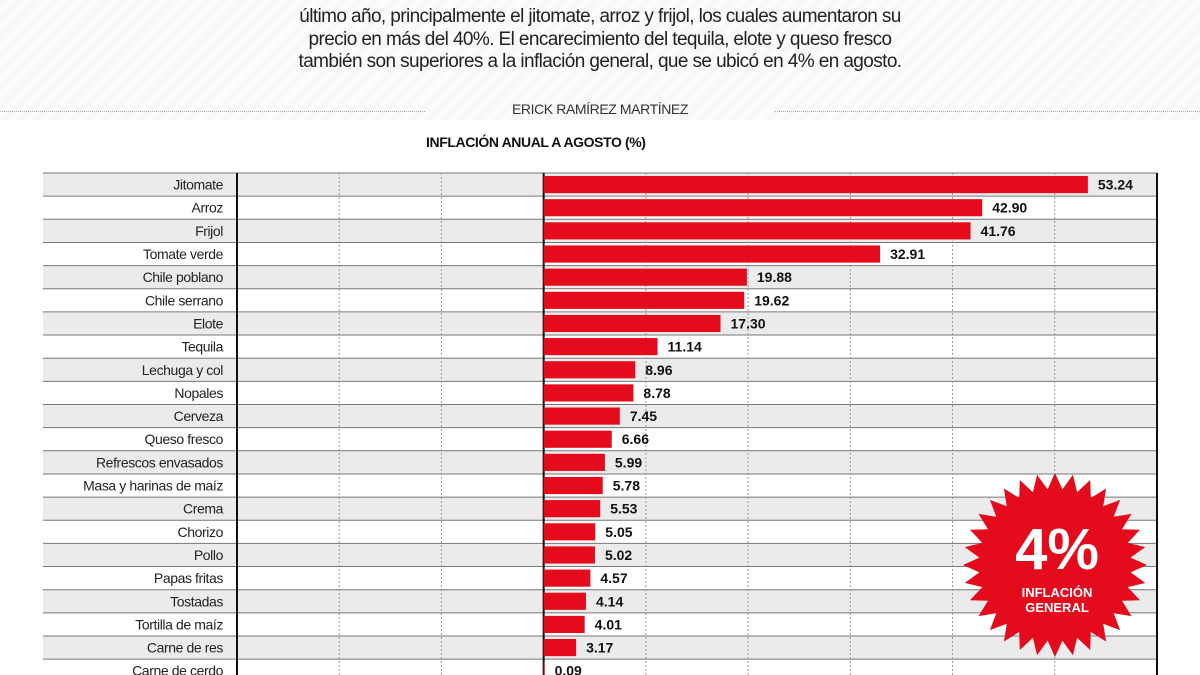 The height and width of the screenshot is (675, 1200). What do you see at coordinates (609, 601) in the screenshot?
I see `value-label: 4.14` at bounding box center [609, 601].